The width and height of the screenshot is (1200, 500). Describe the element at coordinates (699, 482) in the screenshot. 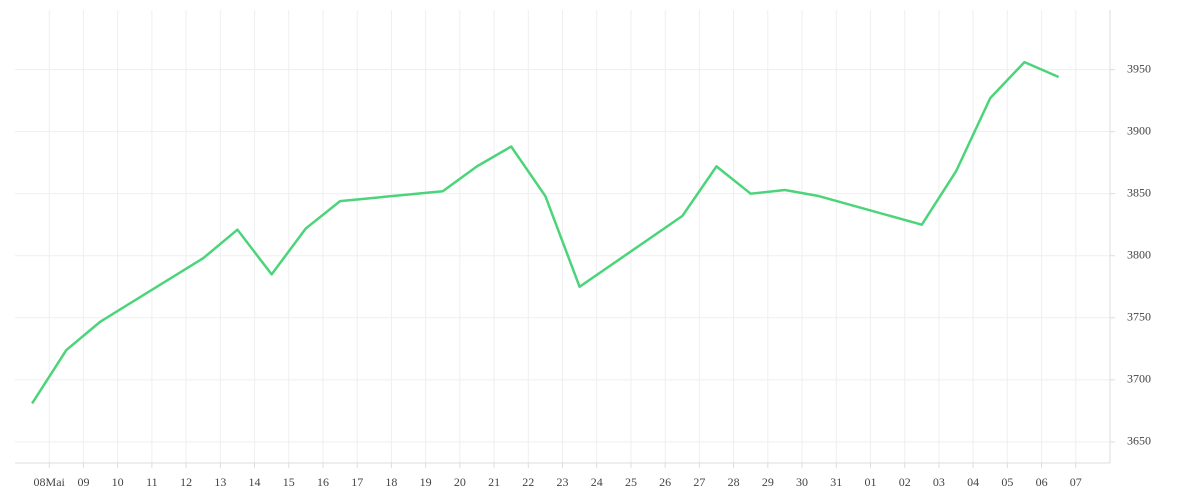

I see `x-tick-label: 27` at that location.